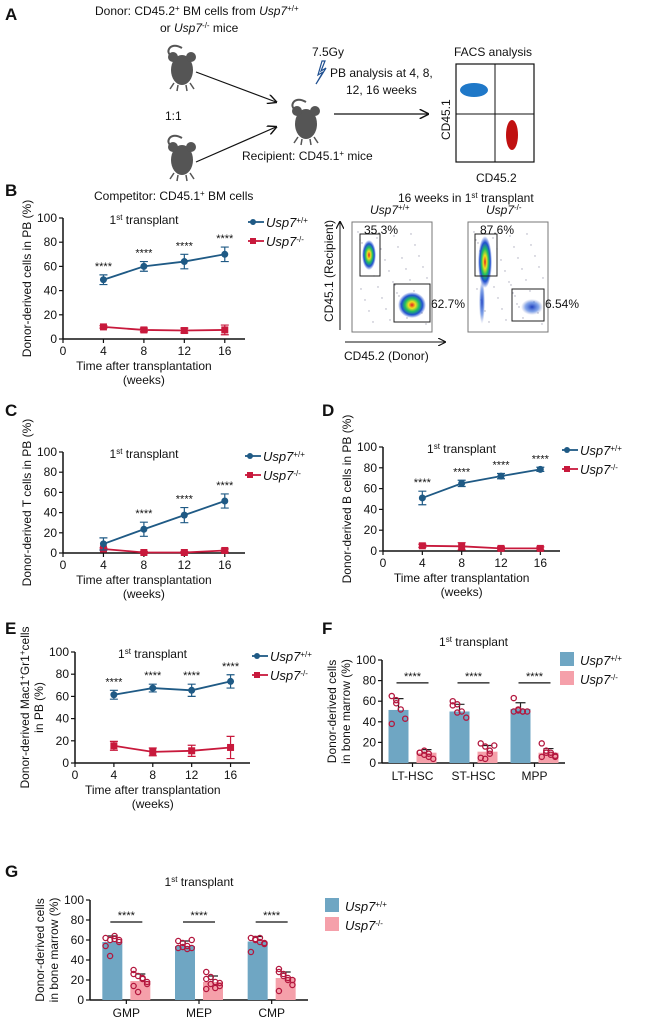 The image size is (672, 1031). I want to click on recipient-percent: 35.3%, so click(381, 230).